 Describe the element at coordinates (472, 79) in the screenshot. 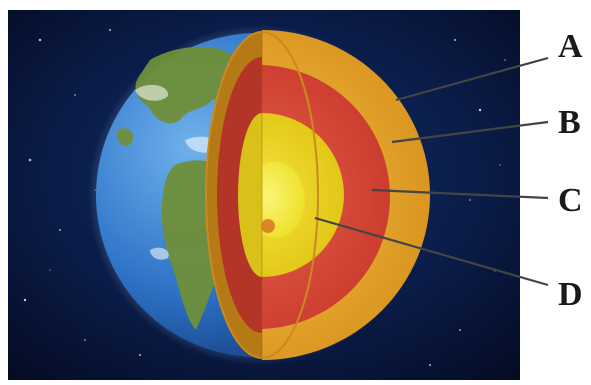

I see `leader-line-a` at that location.